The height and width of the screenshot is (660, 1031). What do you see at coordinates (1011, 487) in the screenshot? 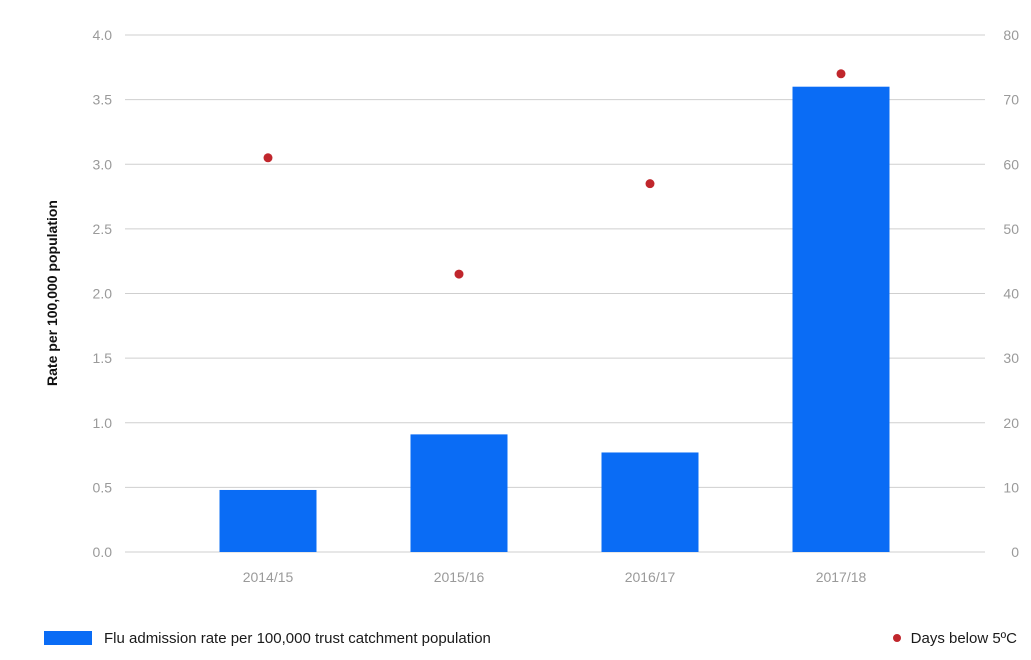
I see `right-tick-label: 10` at bounding box center [1011, 487].